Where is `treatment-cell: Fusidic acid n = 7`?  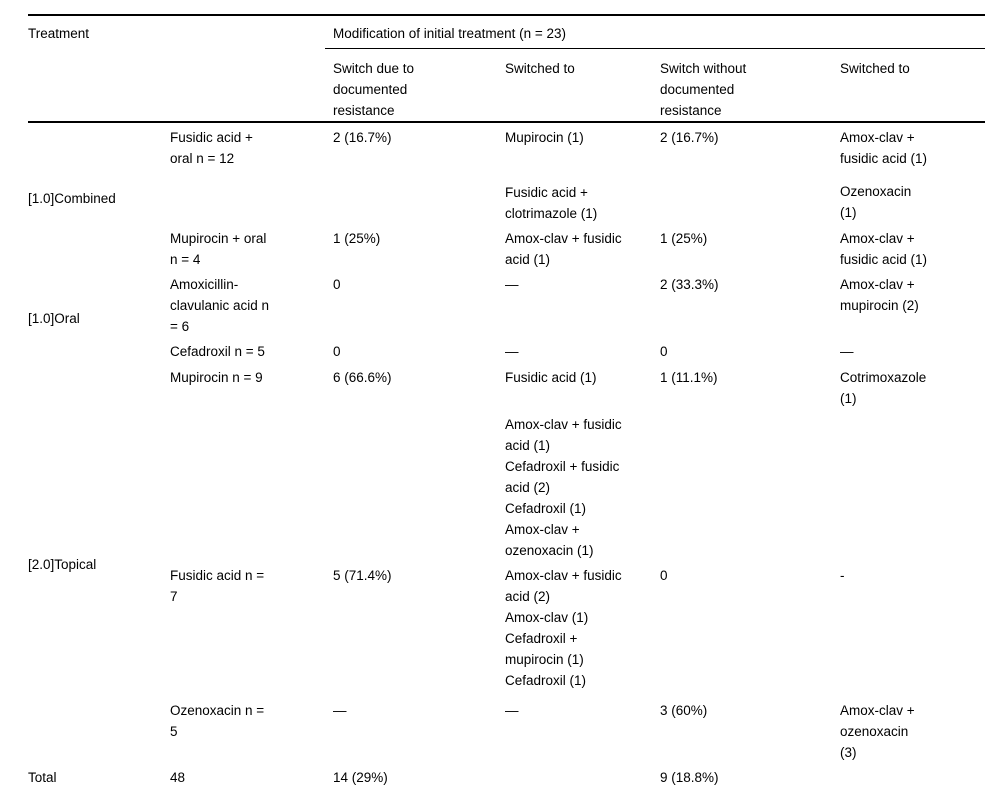
treatment-cell: Fusidic acid n = 7 is located at coordinates (217, 585).